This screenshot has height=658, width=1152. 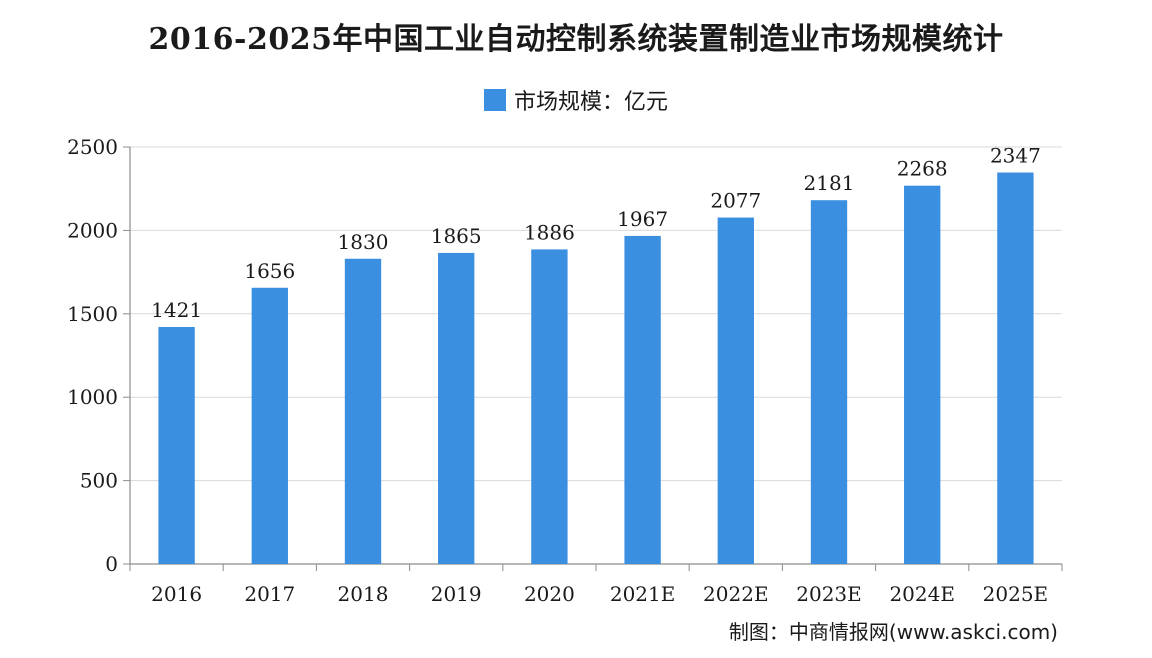 I want to click on x-tick-label: 2019, so click(x=456, y=594).